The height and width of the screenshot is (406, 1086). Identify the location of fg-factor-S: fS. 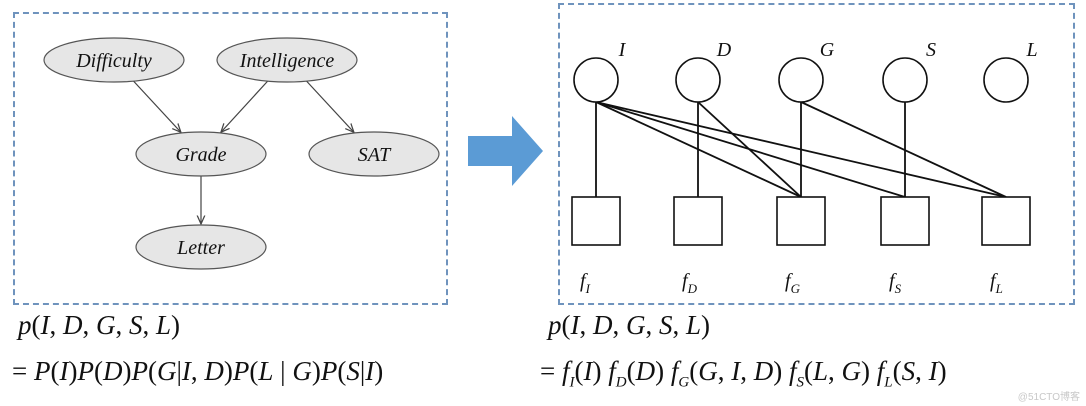
(905, 246).